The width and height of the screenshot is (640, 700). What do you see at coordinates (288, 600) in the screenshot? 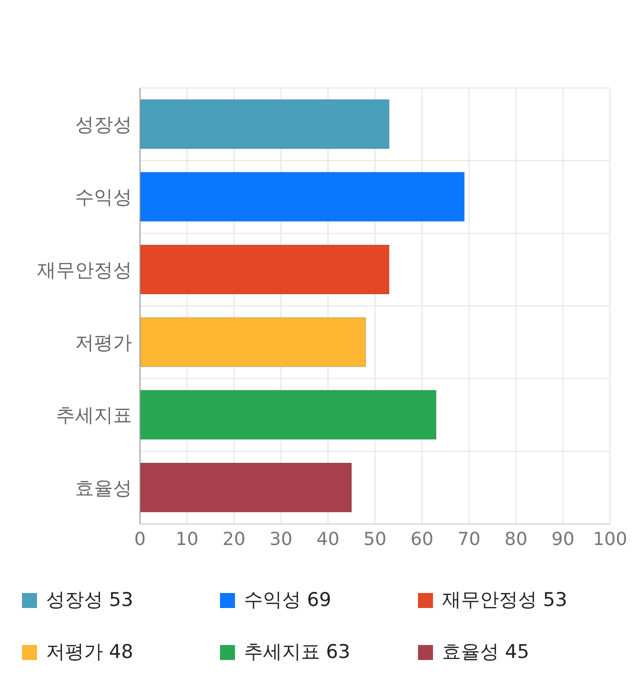
I see `legend-label: 수익성 69` at bounding box center [288, 600].